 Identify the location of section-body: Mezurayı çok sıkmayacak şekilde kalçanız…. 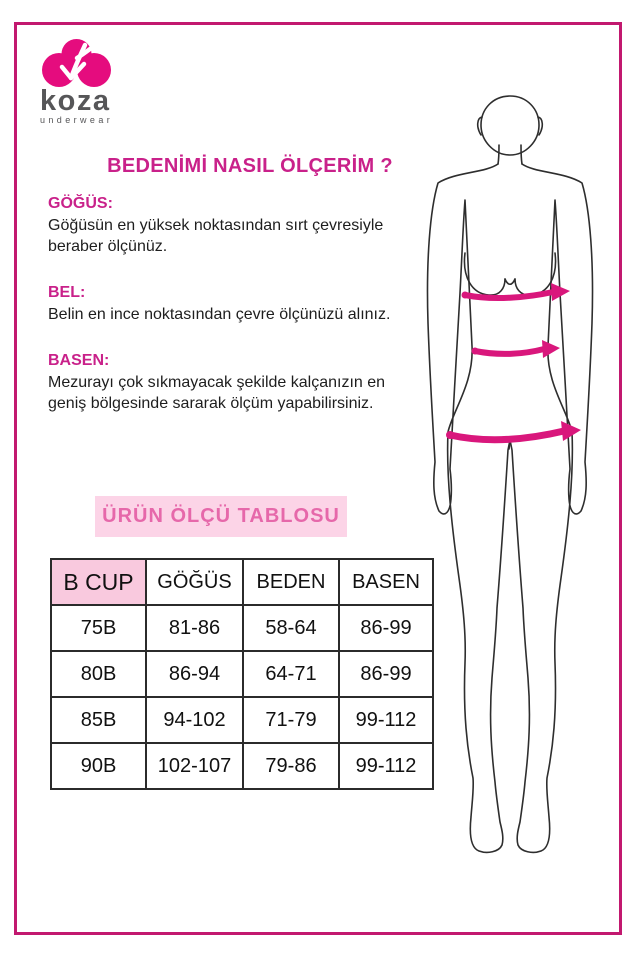
(217, 393).